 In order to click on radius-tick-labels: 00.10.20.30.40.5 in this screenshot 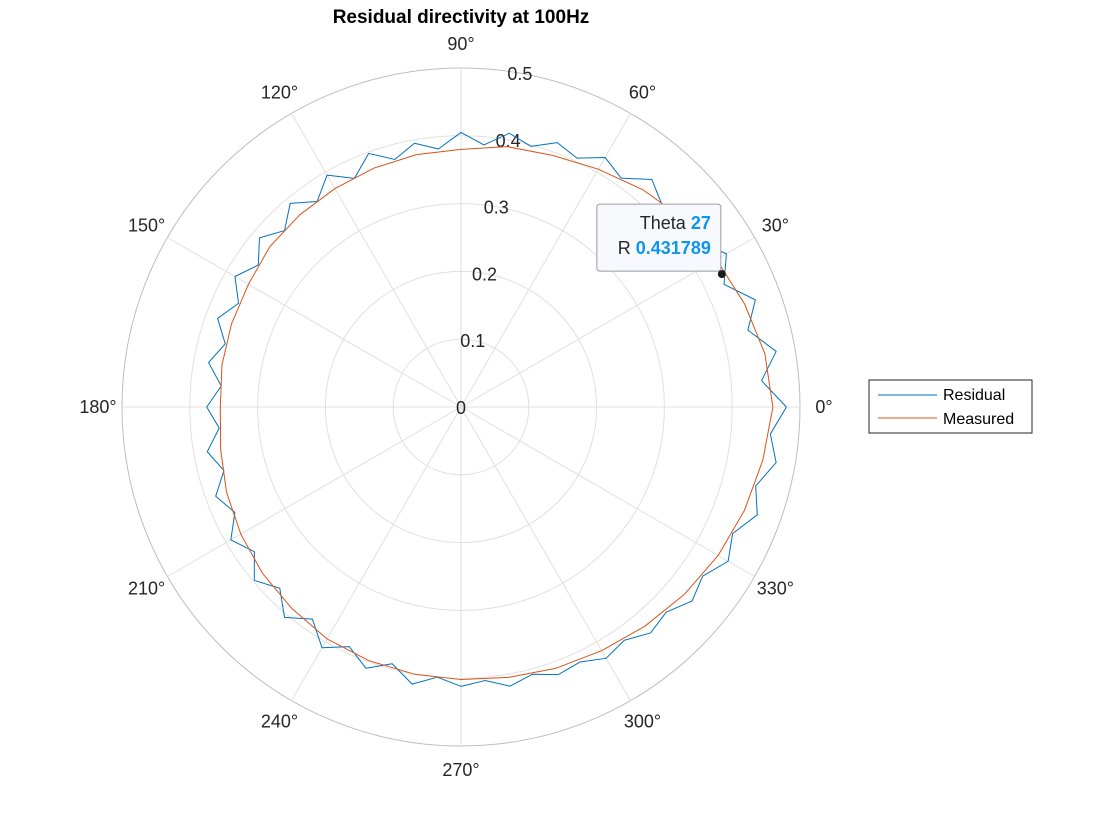, I will do `click(494, 241)`.